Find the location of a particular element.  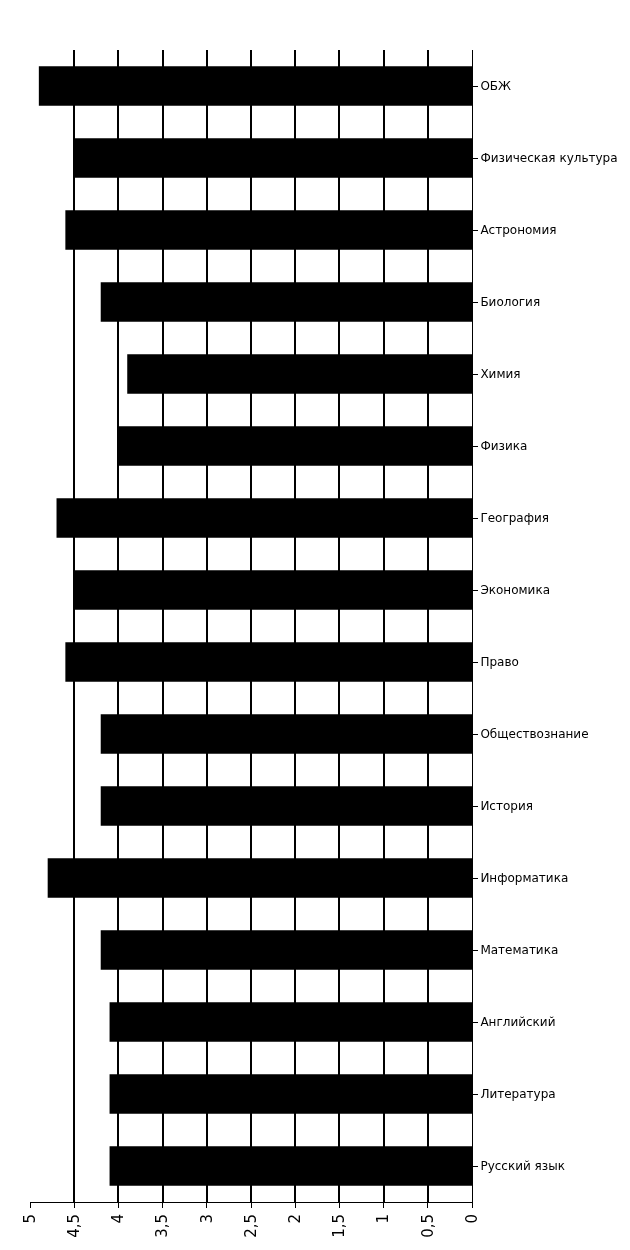

x-tick-label: 1 is located at coordinates (383, 1219).